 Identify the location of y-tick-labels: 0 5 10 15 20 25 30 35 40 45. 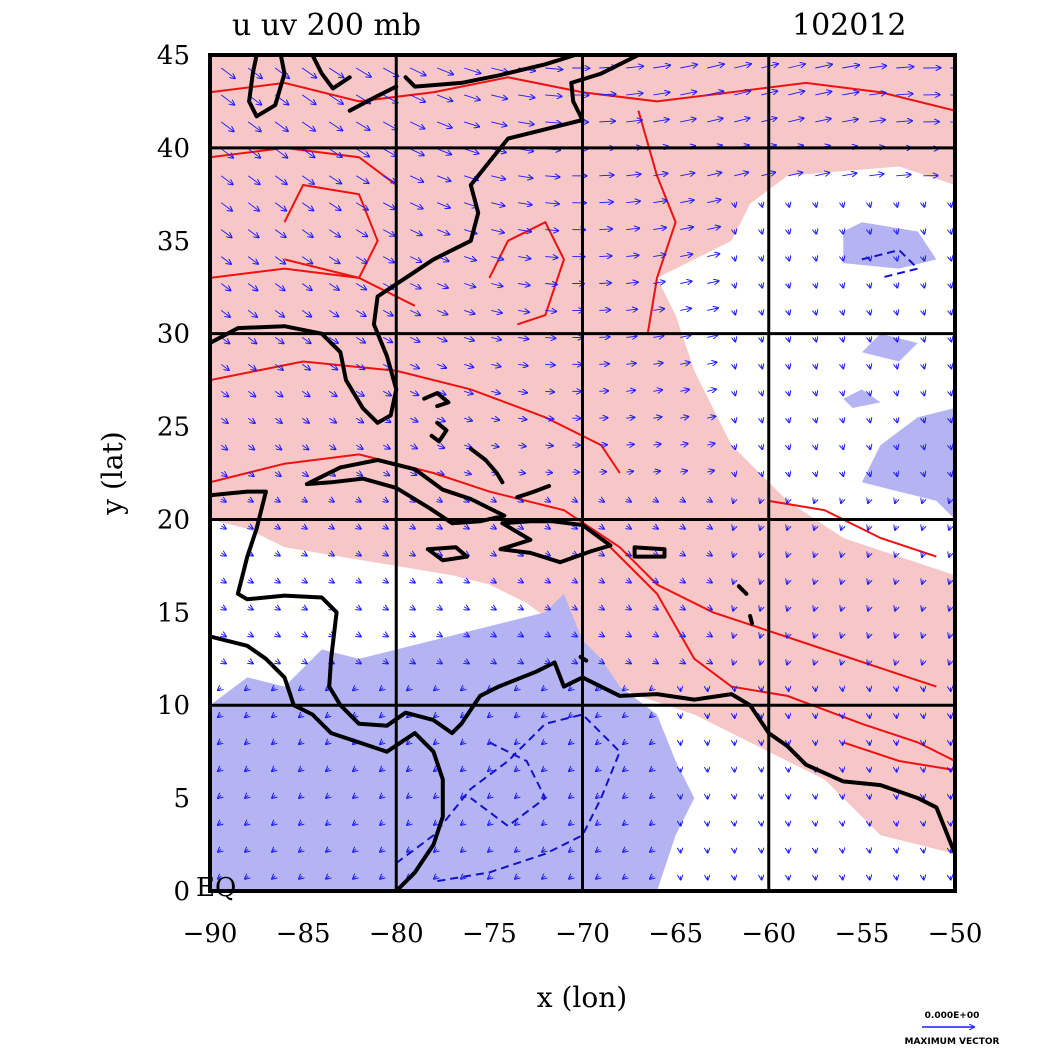
(173, 474).